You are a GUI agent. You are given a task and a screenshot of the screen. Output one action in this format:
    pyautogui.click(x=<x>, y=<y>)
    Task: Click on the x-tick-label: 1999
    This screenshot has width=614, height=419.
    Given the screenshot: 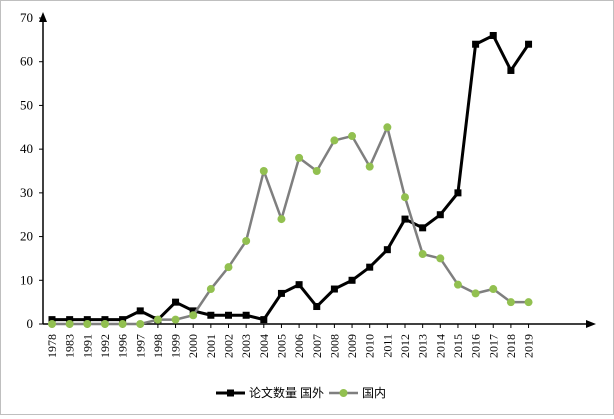 What is the action you would take?
    pyautogui.click(x=176, y=346)
    